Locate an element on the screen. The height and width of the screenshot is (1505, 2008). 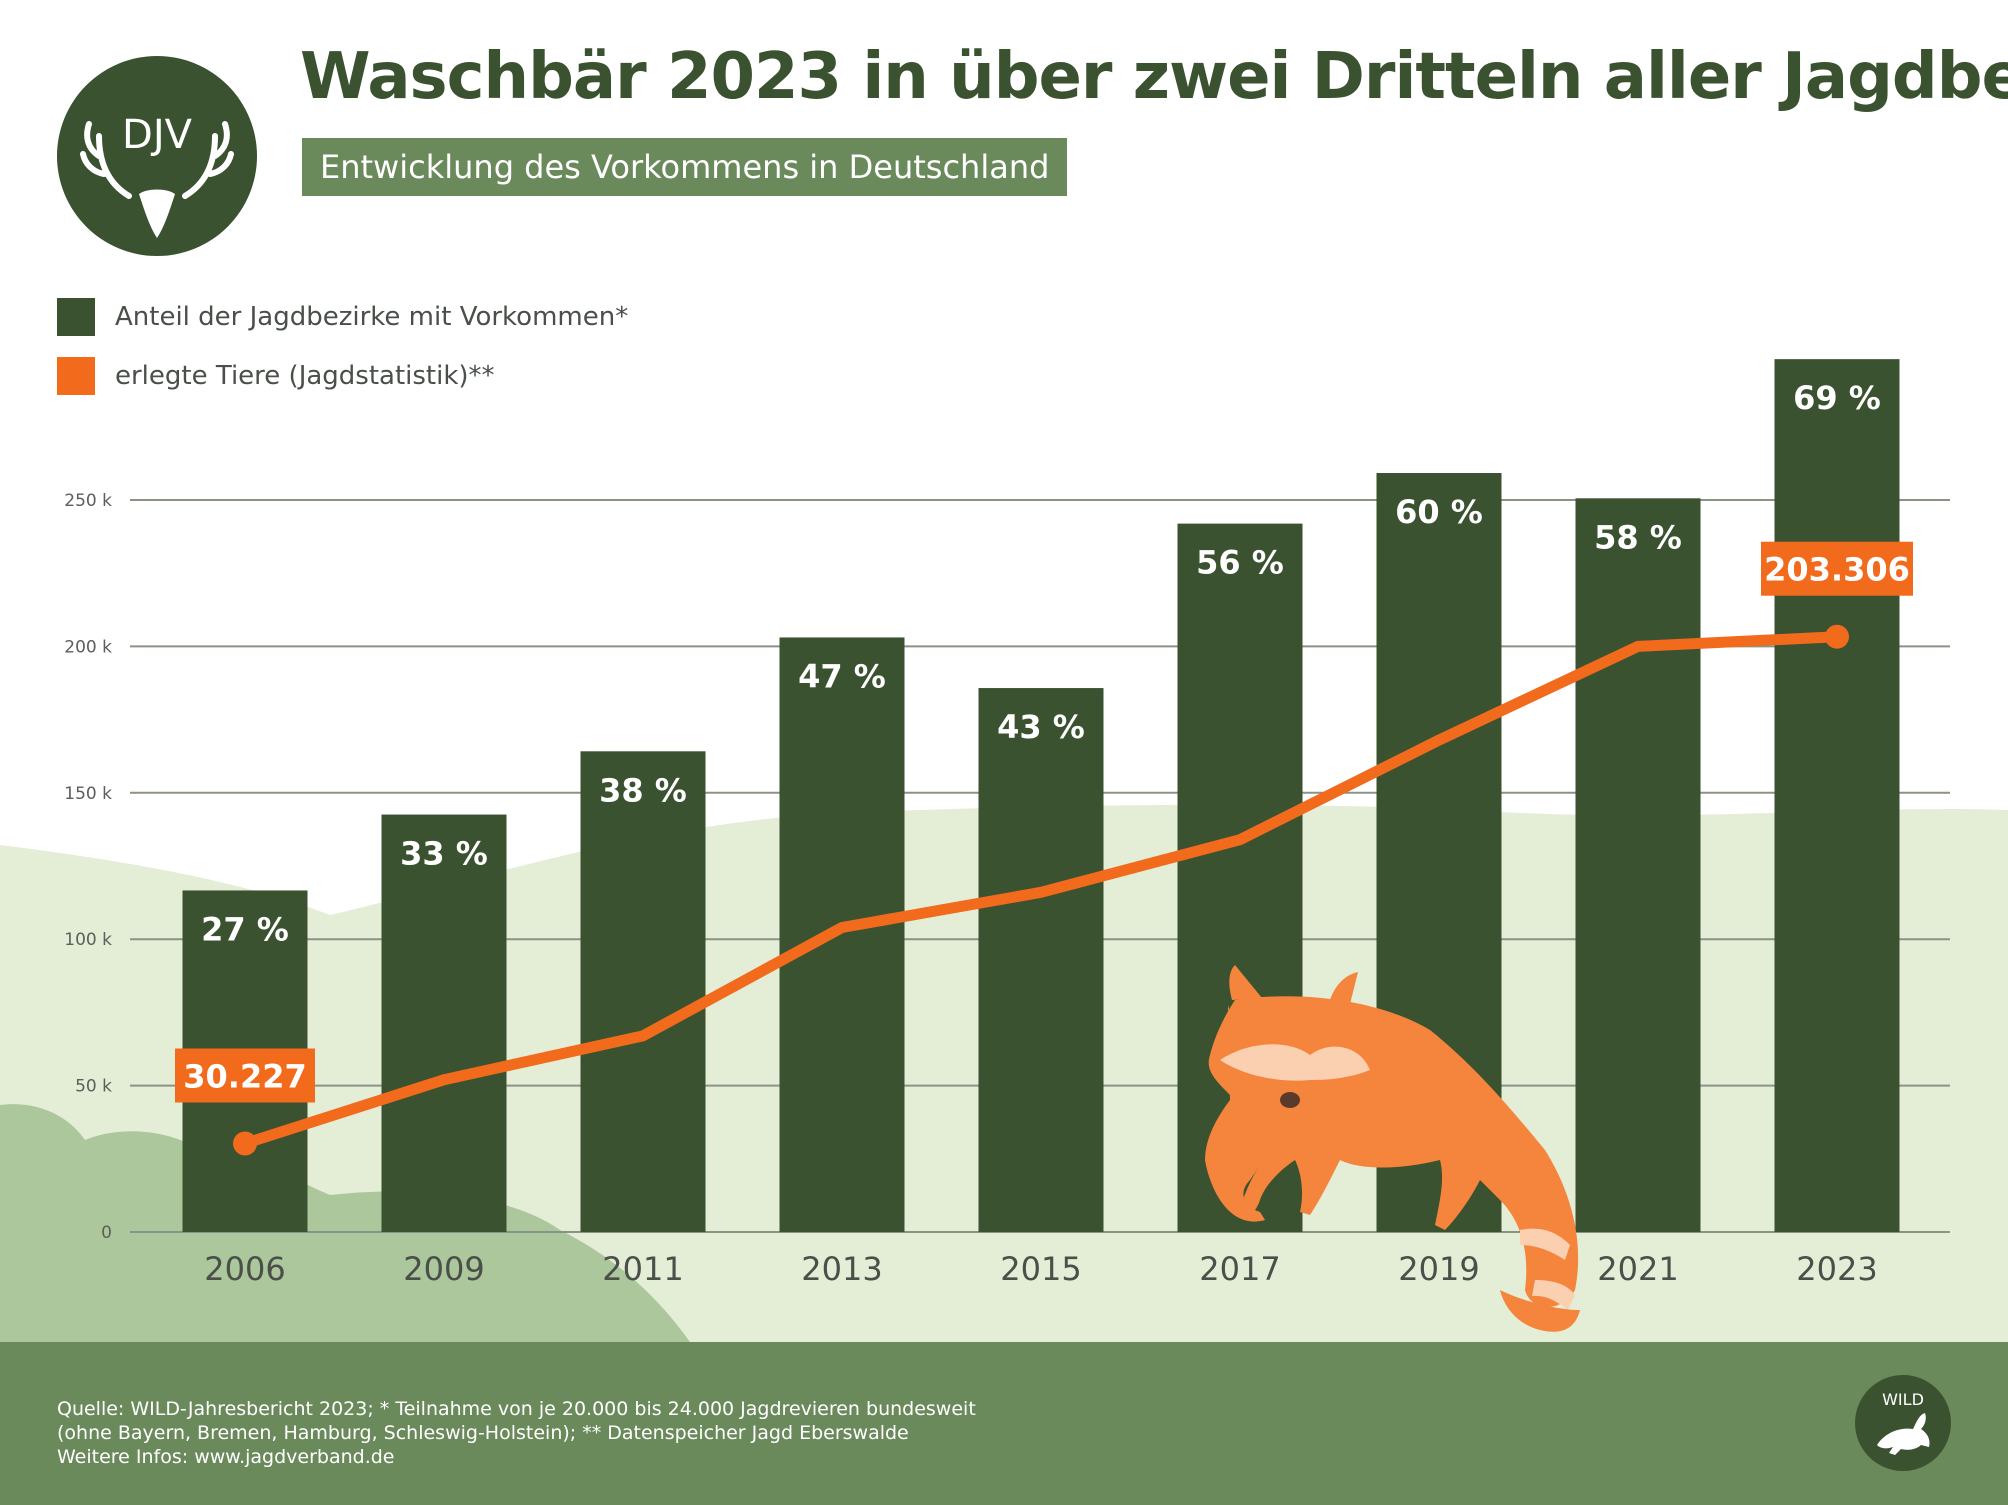
legend-item-bars: Anteil der Jagdbezirke mit Vorkommen* is located at coordinates (342, 317).